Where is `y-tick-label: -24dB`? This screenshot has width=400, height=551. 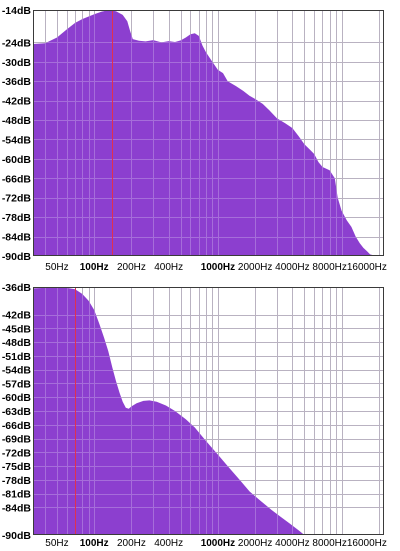 y-tick-label: -24dB is located at coordinates (17, 43).